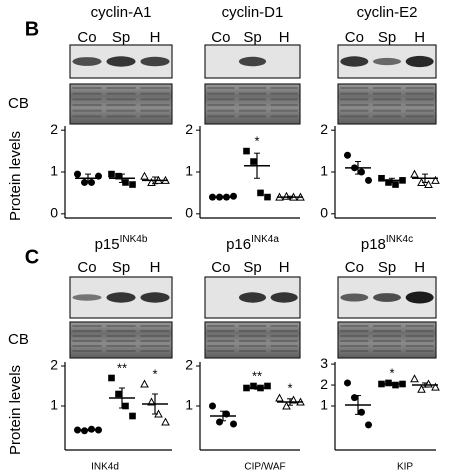 The height and width of the screenshot is (474, 474). What do you see at coordinates (387, 243) in the screenshot?
I see `panel-title: p18INK4c` at bounding box center [387, 243].